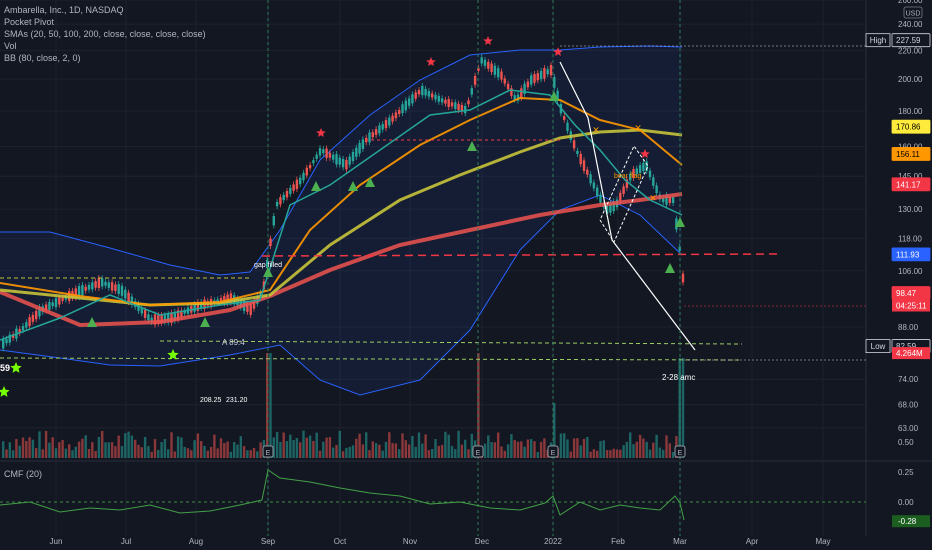 This screenshot has height=550, width=932. What do you see at coordinates (553, 541) in the screenshot?
I see `x-axis-label-7: 2022` at bounding box center [553, 541].